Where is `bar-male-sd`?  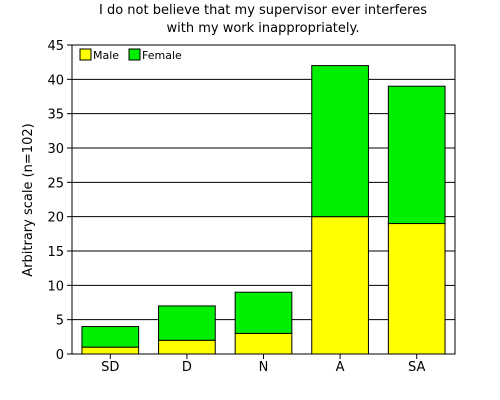
bar-male-sd is located at coordinates (110, 350).